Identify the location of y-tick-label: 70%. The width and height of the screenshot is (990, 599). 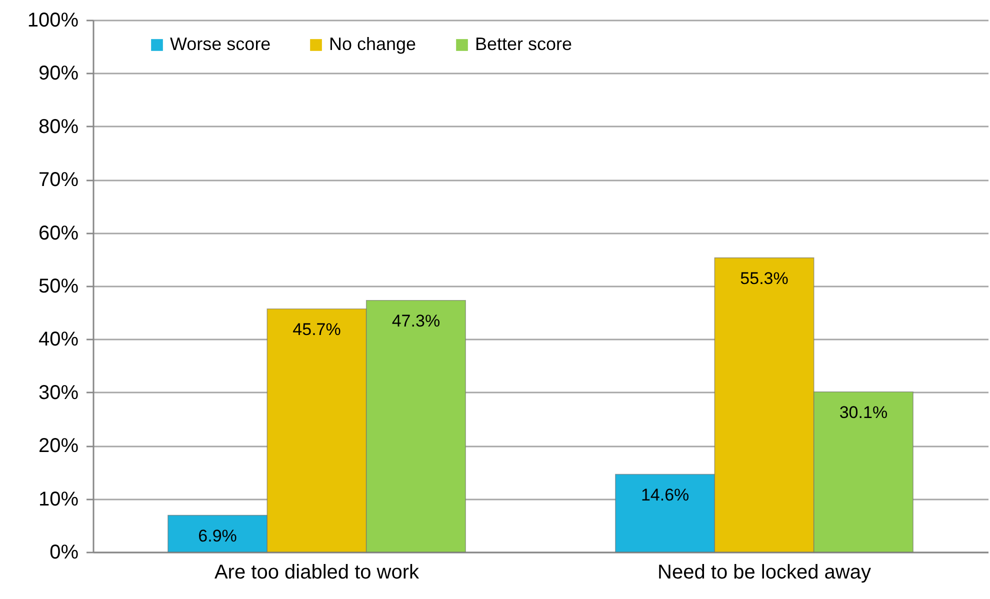
(58, 180).